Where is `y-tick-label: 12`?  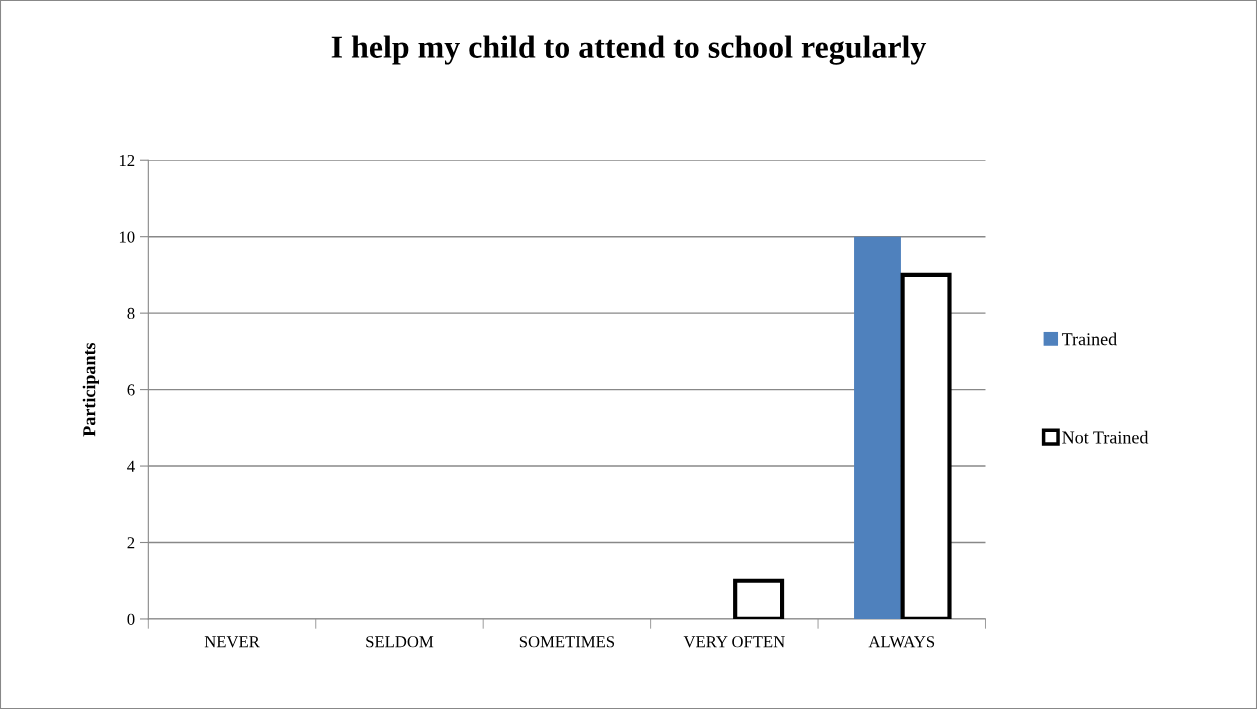 y-tick-label: 12 is located at coordinates (127, 160).